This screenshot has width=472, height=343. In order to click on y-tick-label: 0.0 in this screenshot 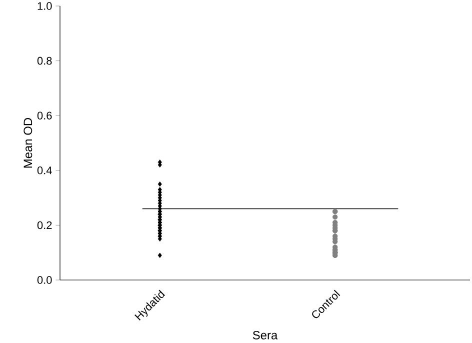, I will do `click(44, 280)`.